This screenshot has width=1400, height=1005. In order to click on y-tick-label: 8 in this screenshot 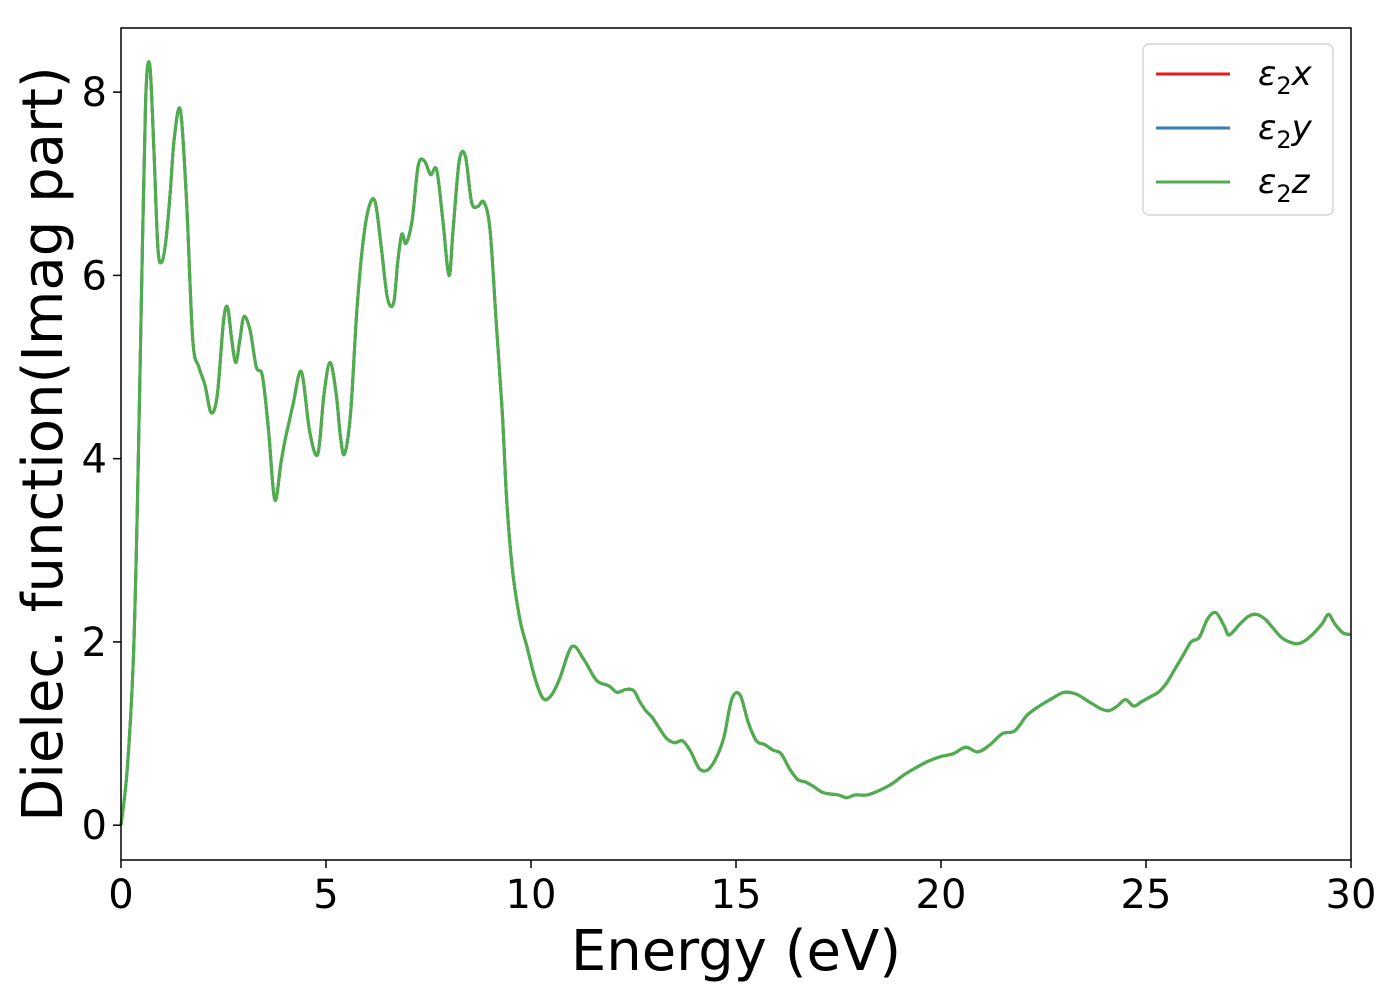, I will do `click(94, 93)`.